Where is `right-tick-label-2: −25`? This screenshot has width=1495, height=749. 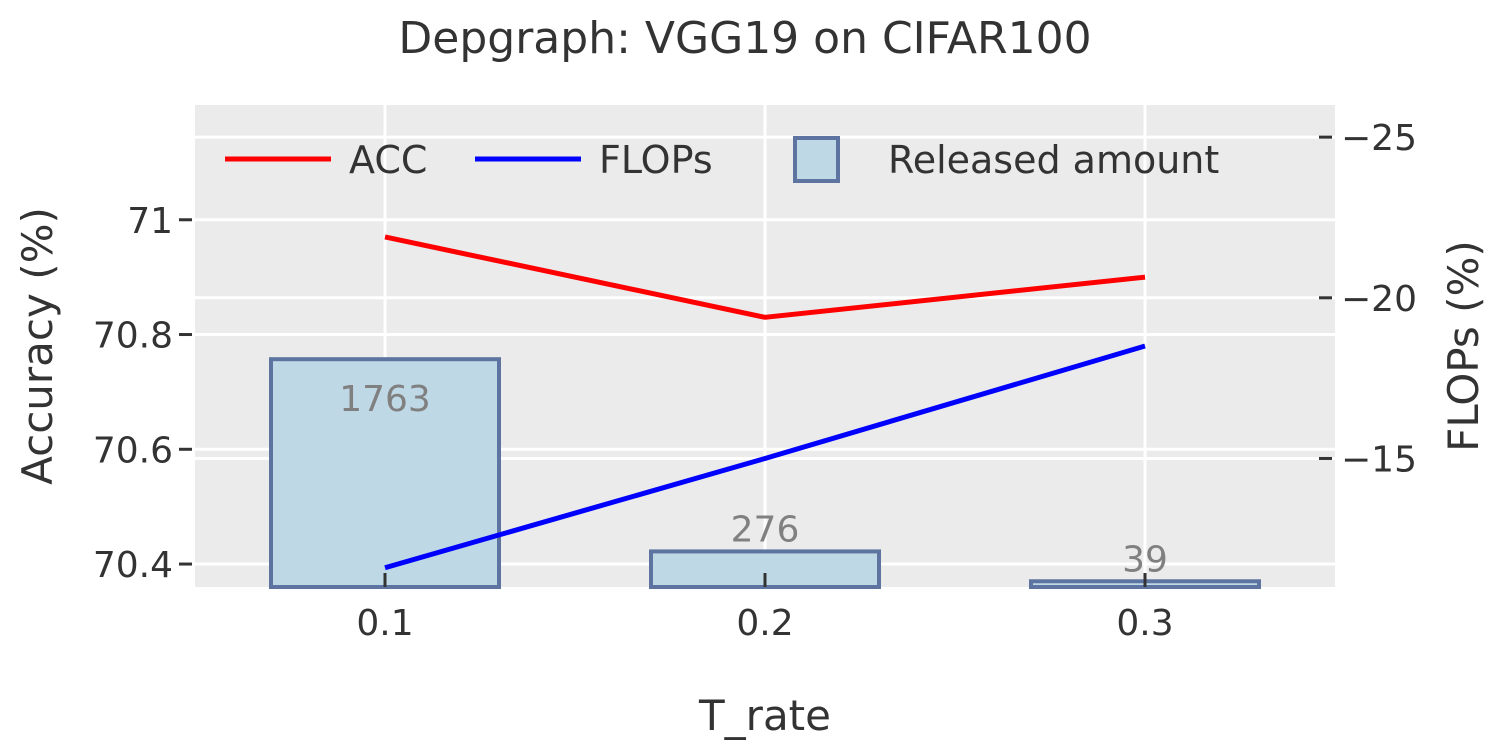
right-tick-label-2: −25 is located at coordinates (1379, 138).